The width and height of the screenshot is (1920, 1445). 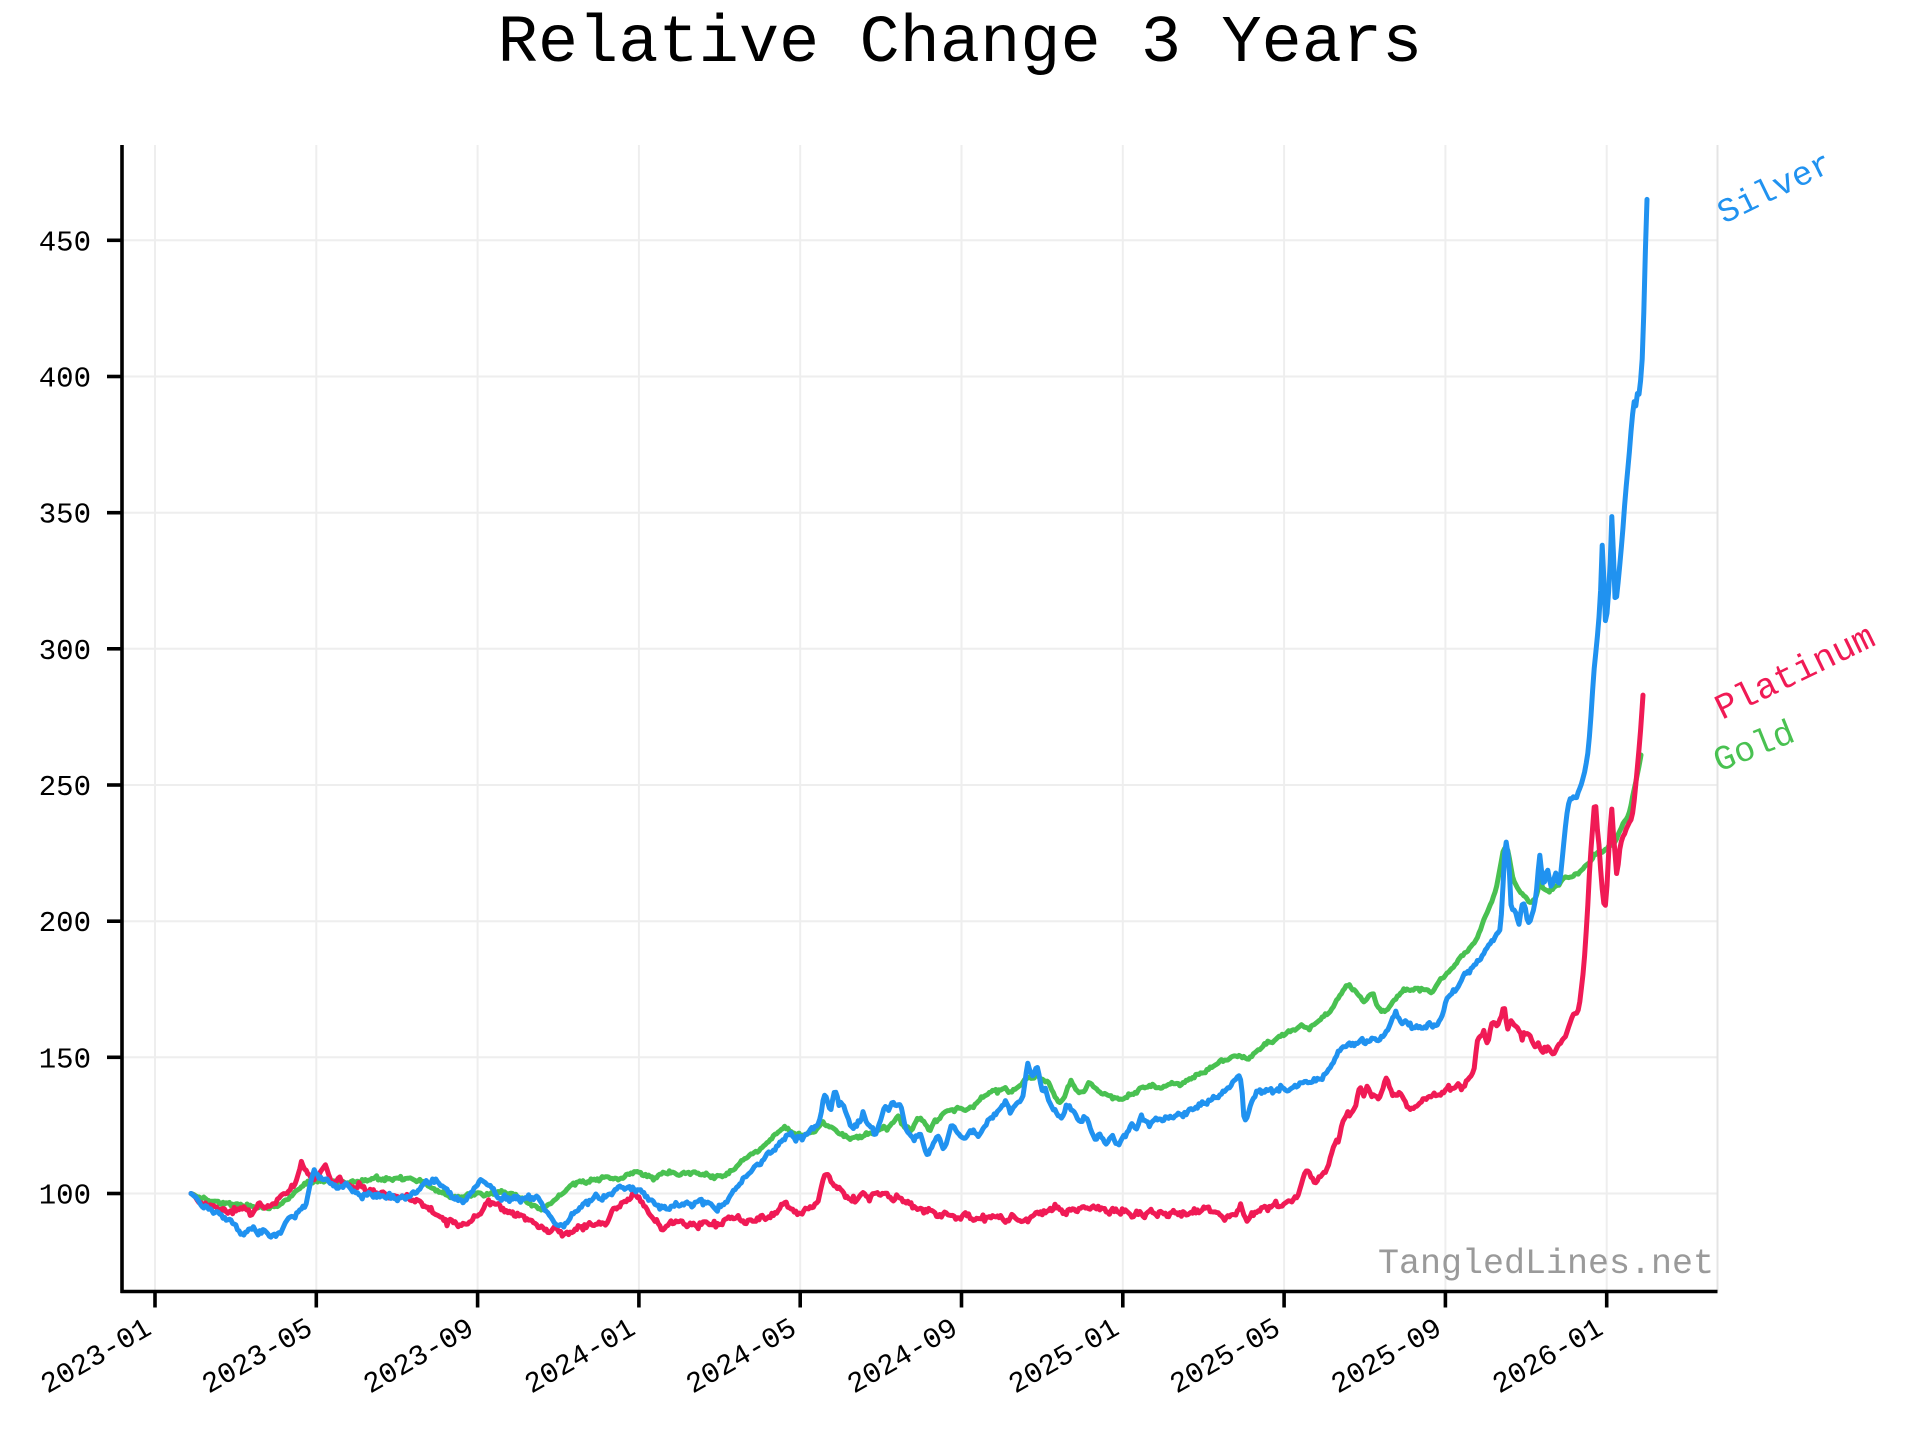 I want to click on svg-text: Relative Change 3 Years, so click(x=960, y=44).